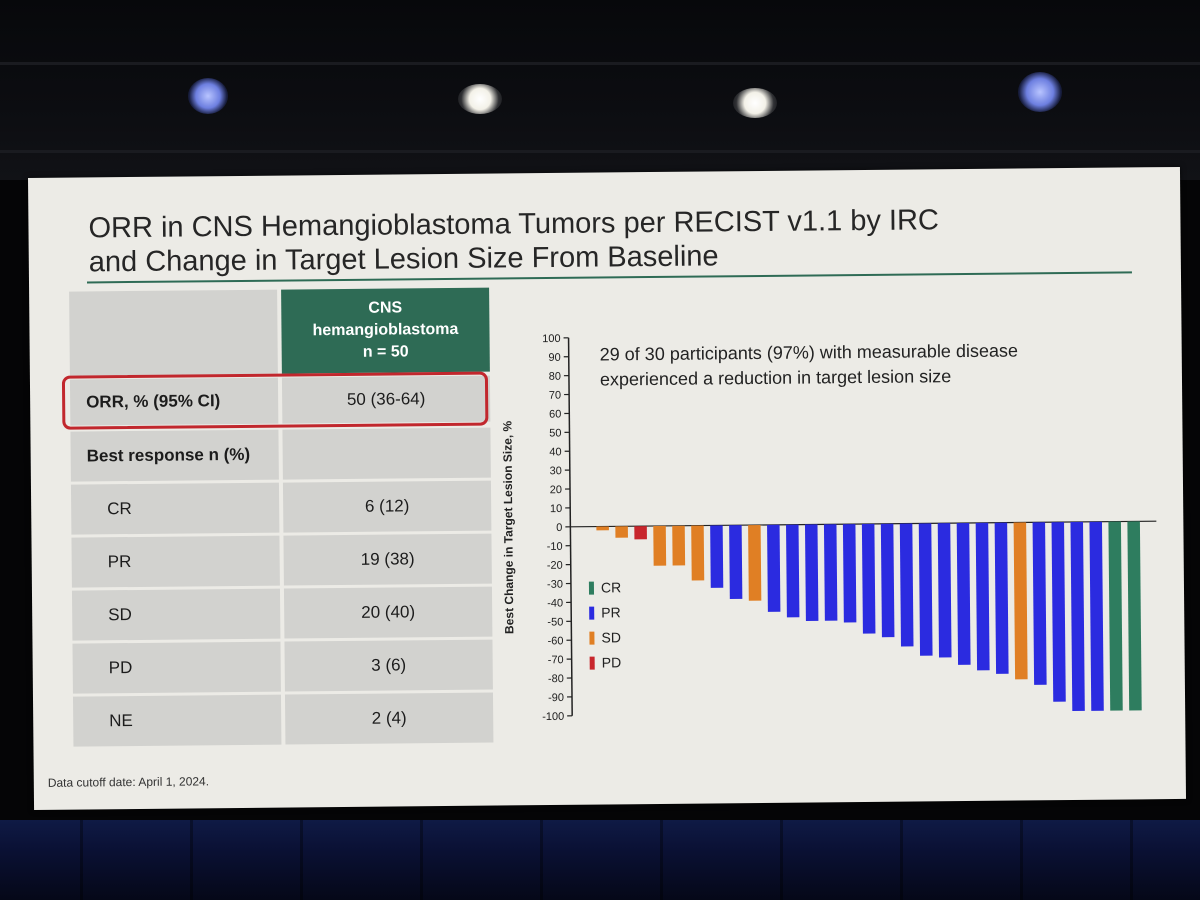 This screenshot has width=1200, height=900. I want to click on bar-pd, so click(640, 533).